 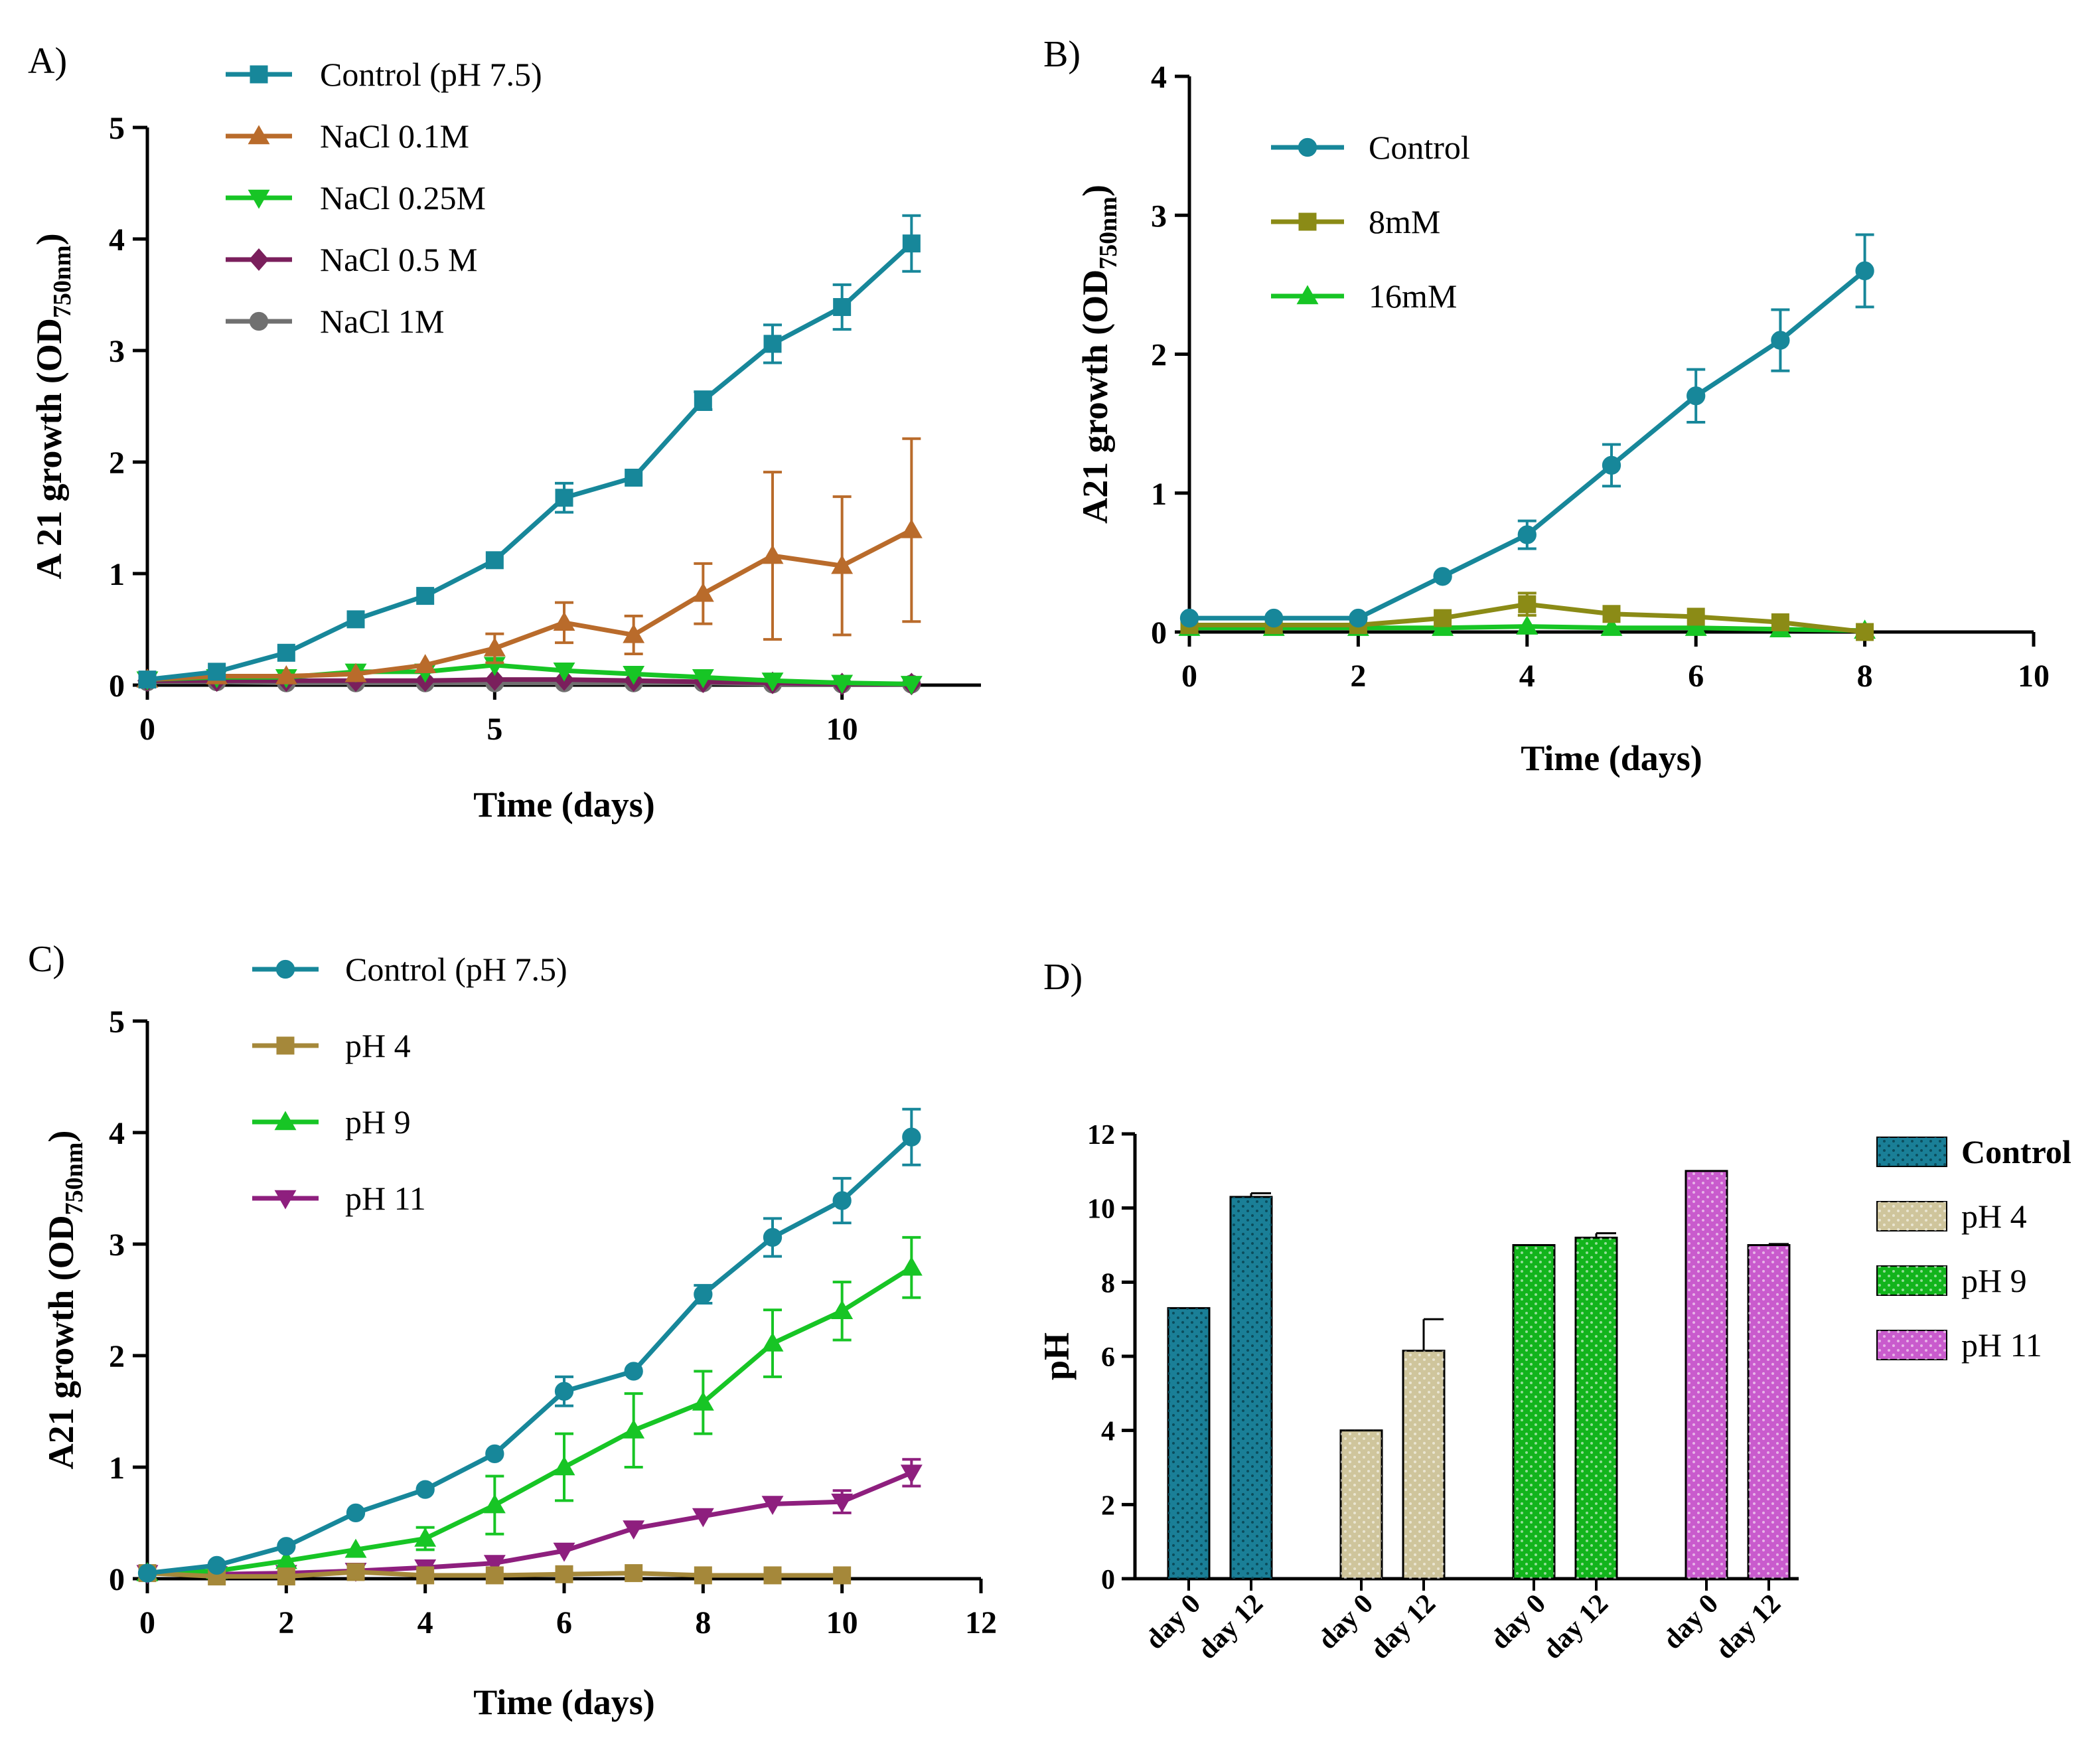 I want to click on x-tick-label: 4, so click(x=1527, y=676).